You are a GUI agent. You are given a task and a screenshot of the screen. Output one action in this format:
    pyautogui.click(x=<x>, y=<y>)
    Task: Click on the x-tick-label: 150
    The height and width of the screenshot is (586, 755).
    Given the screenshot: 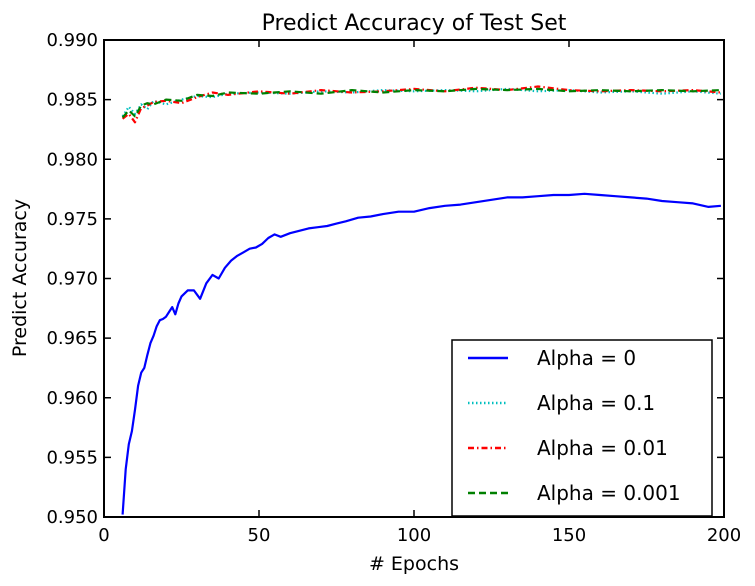 What is the action you would take?
    pyautogui.click(x=569, y=535)
    